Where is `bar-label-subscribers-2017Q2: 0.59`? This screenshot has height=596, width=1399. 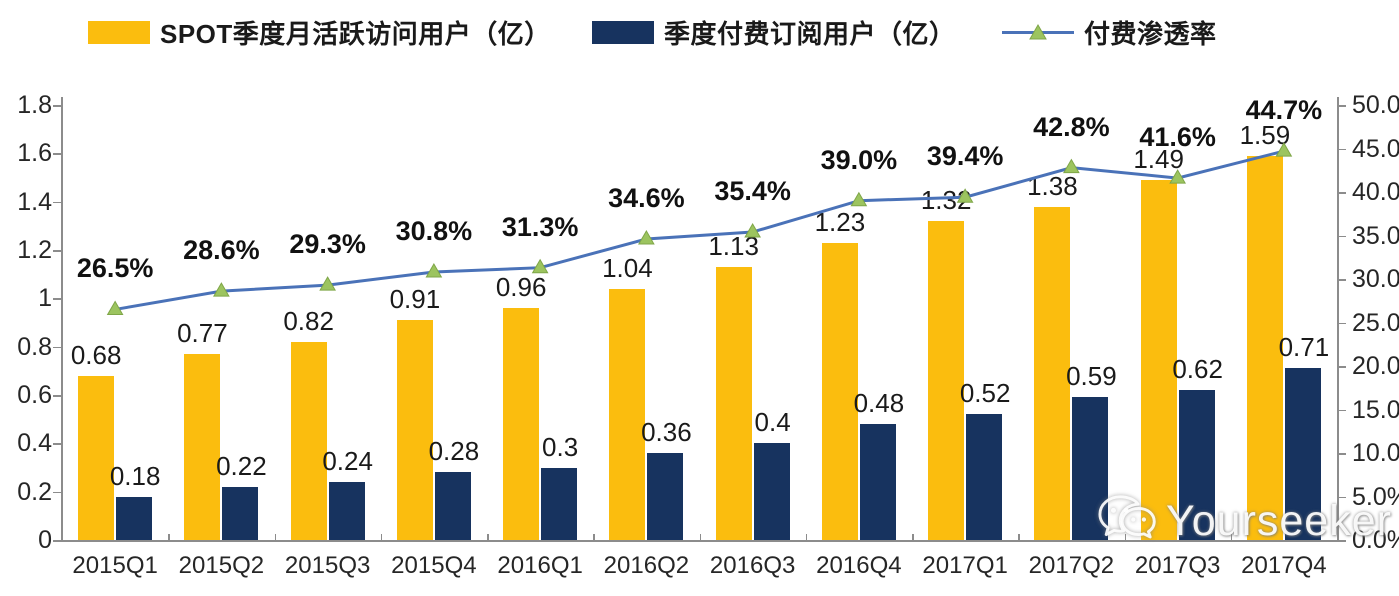
bar-label-subscribers-2017Q2: 0.59 is located at coordinates (1091, 376).